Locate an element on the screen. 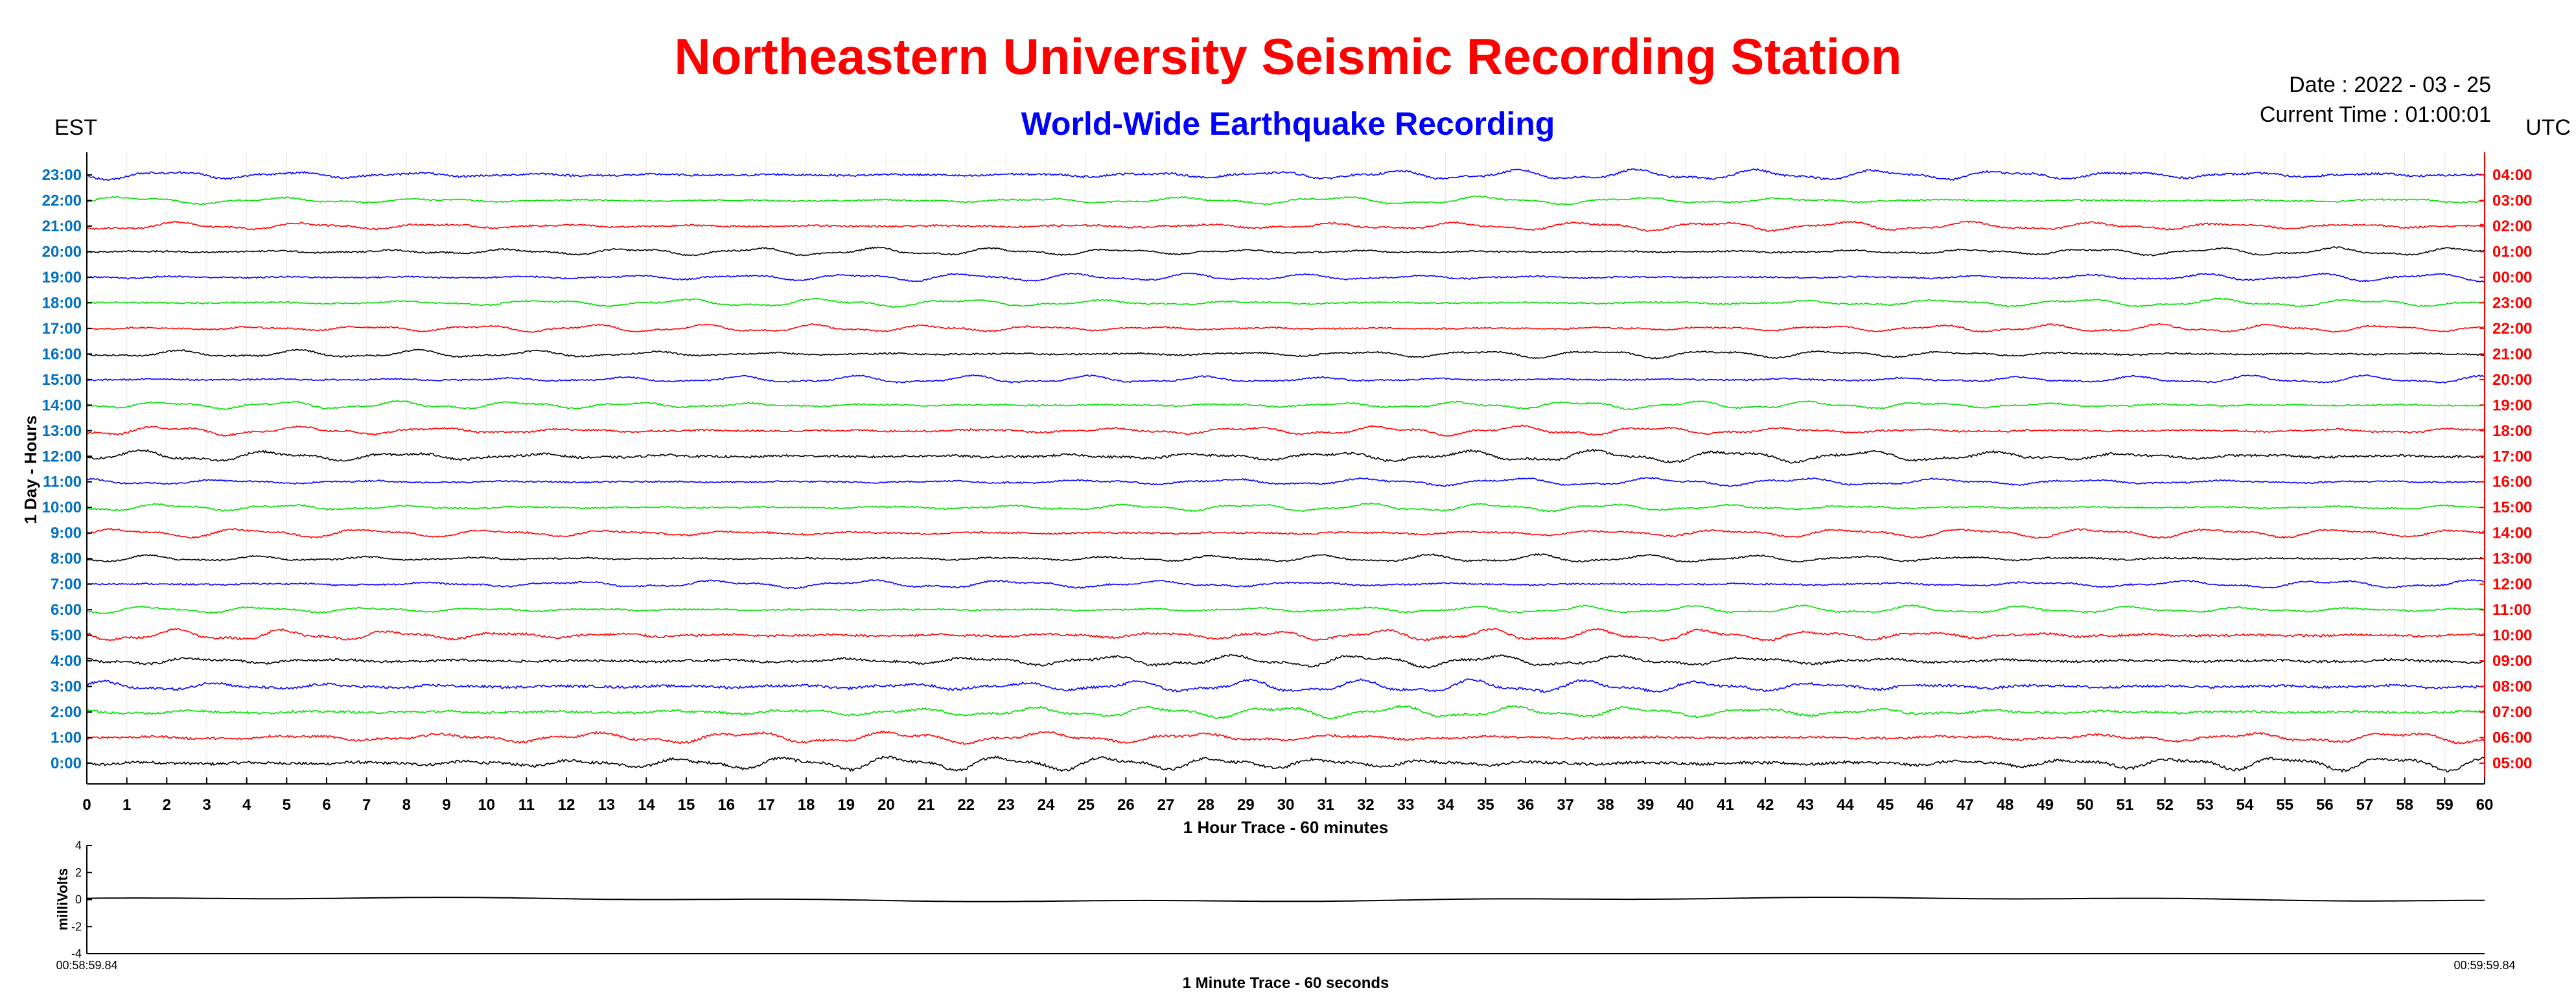 The width and height of the screenshot is (2576, 999). x-tick-label: 10 is located at coordinates (487, 805).